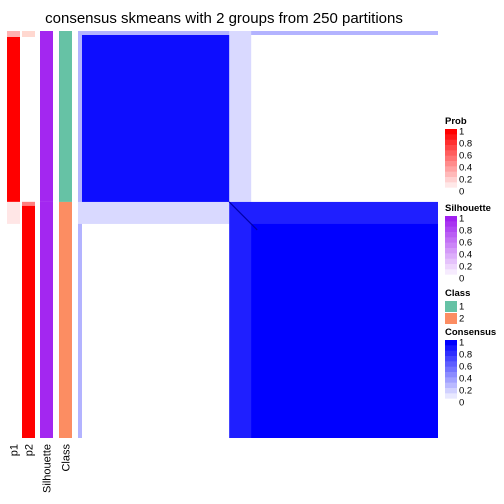  I want to click on column-label-p2: p2, so click(30, 450).